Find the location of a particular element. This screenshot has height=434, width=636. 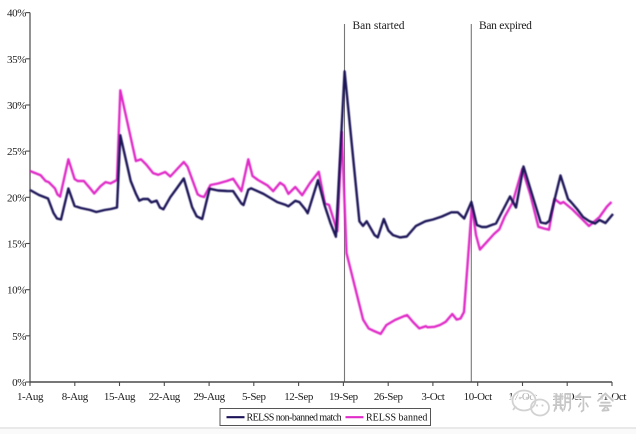

svg-text: Ban expired is located at coordinates (505, 26).